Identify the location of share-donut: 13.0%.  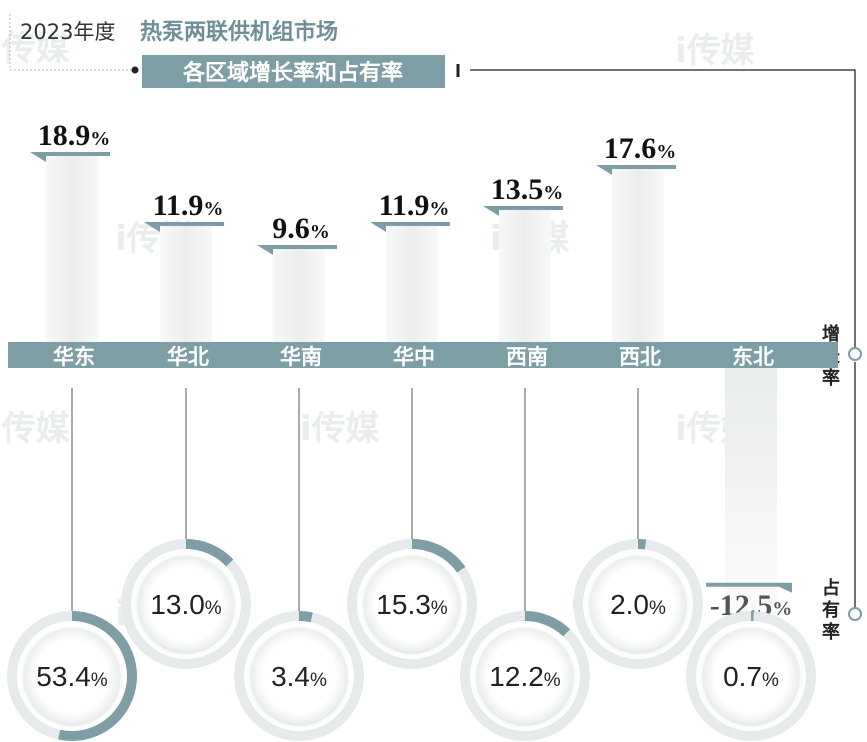
(186, 604).